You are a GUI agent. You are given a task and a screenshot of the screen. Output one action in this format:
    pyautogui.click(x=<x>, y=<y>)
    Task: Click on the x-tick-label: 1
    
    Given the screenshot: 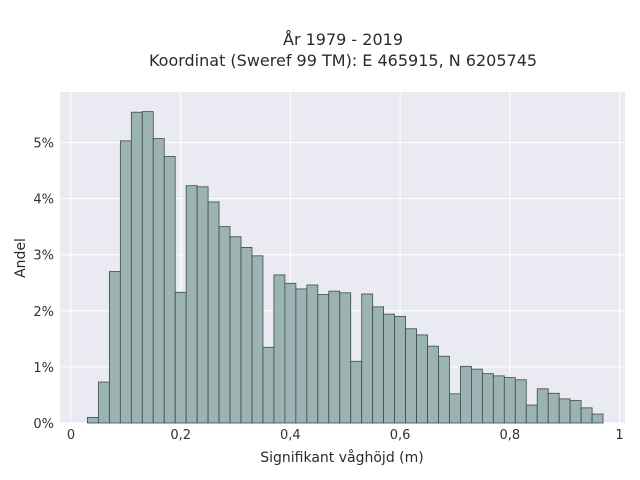 What is the action you would take?
    pyautogui.click(x=619, y=435)
    